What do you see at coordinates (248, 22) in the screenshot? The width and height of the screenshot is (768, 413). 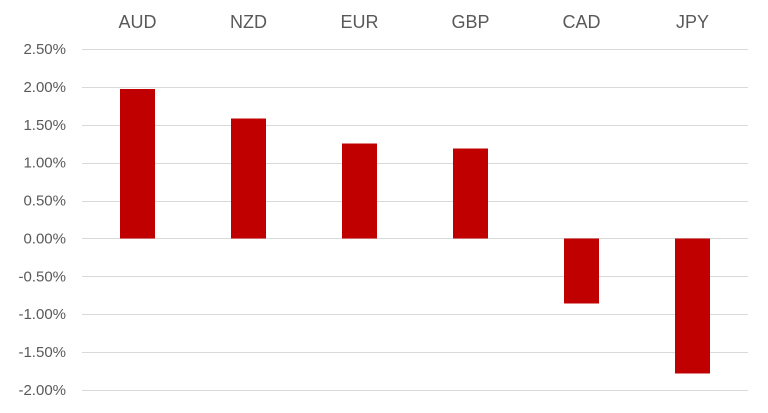 I see `category-label-nzd: NZD` at bounding box center [248, 22].